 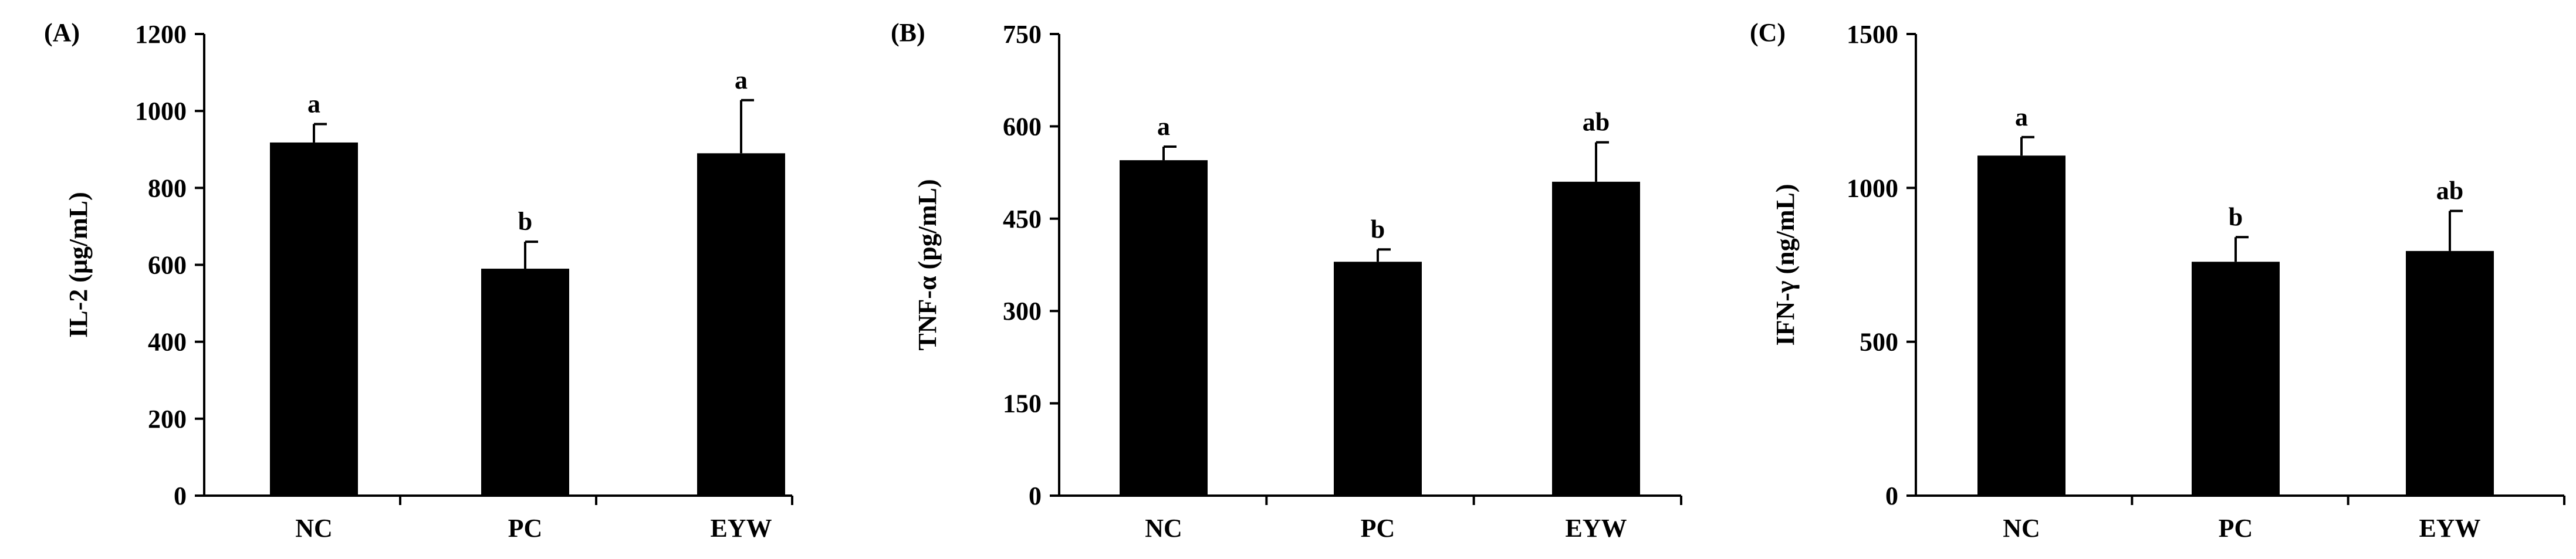 What do you see at coordinates (1022, 34) in the screenshot?
I see `y-tick-label: 750` at bounding box center [1022, 34].